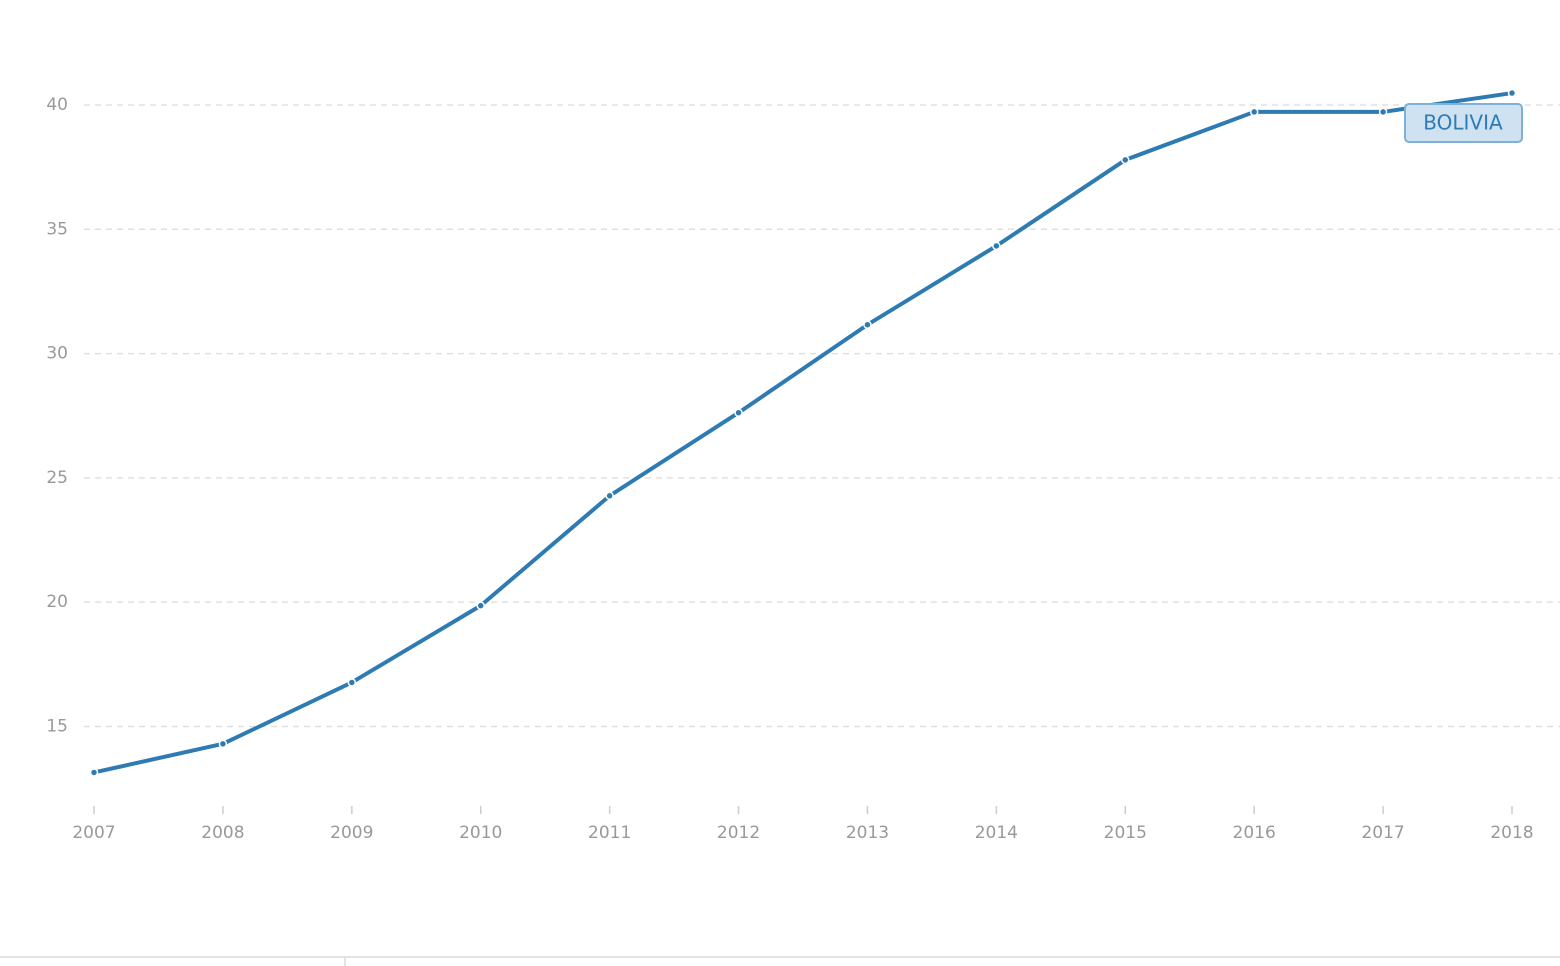 This screenshot has width=1560, height=966. Describe the element at coordinates (609, 833) in the screenshot. I see `x-tick-label: 2011` at that location.